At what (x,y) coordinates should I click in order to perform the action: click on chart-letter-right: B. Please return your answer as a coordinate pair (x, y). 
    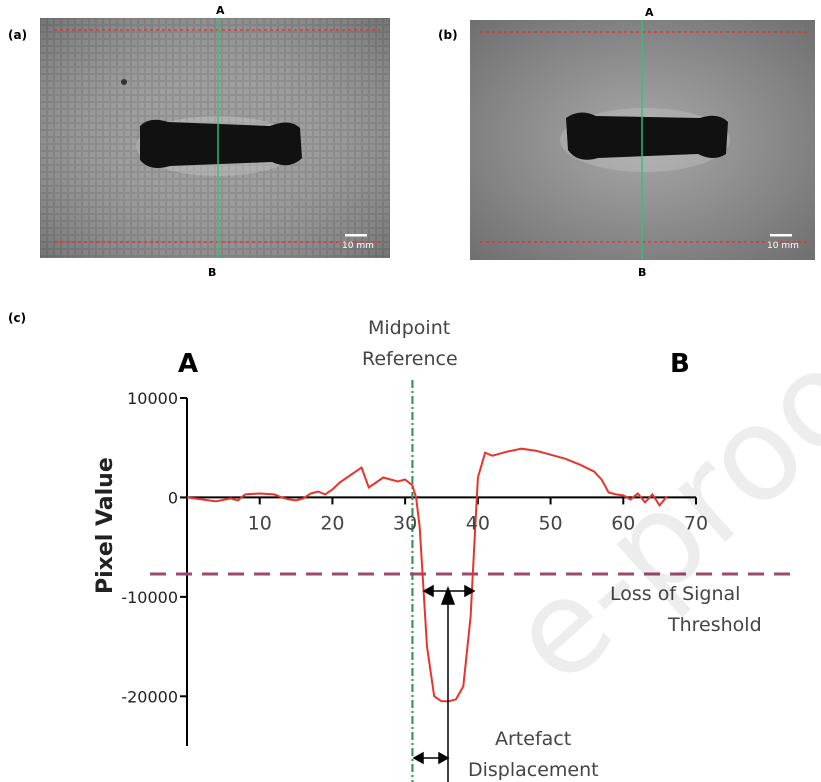
    Looking at the image, I should click on (680, 364).